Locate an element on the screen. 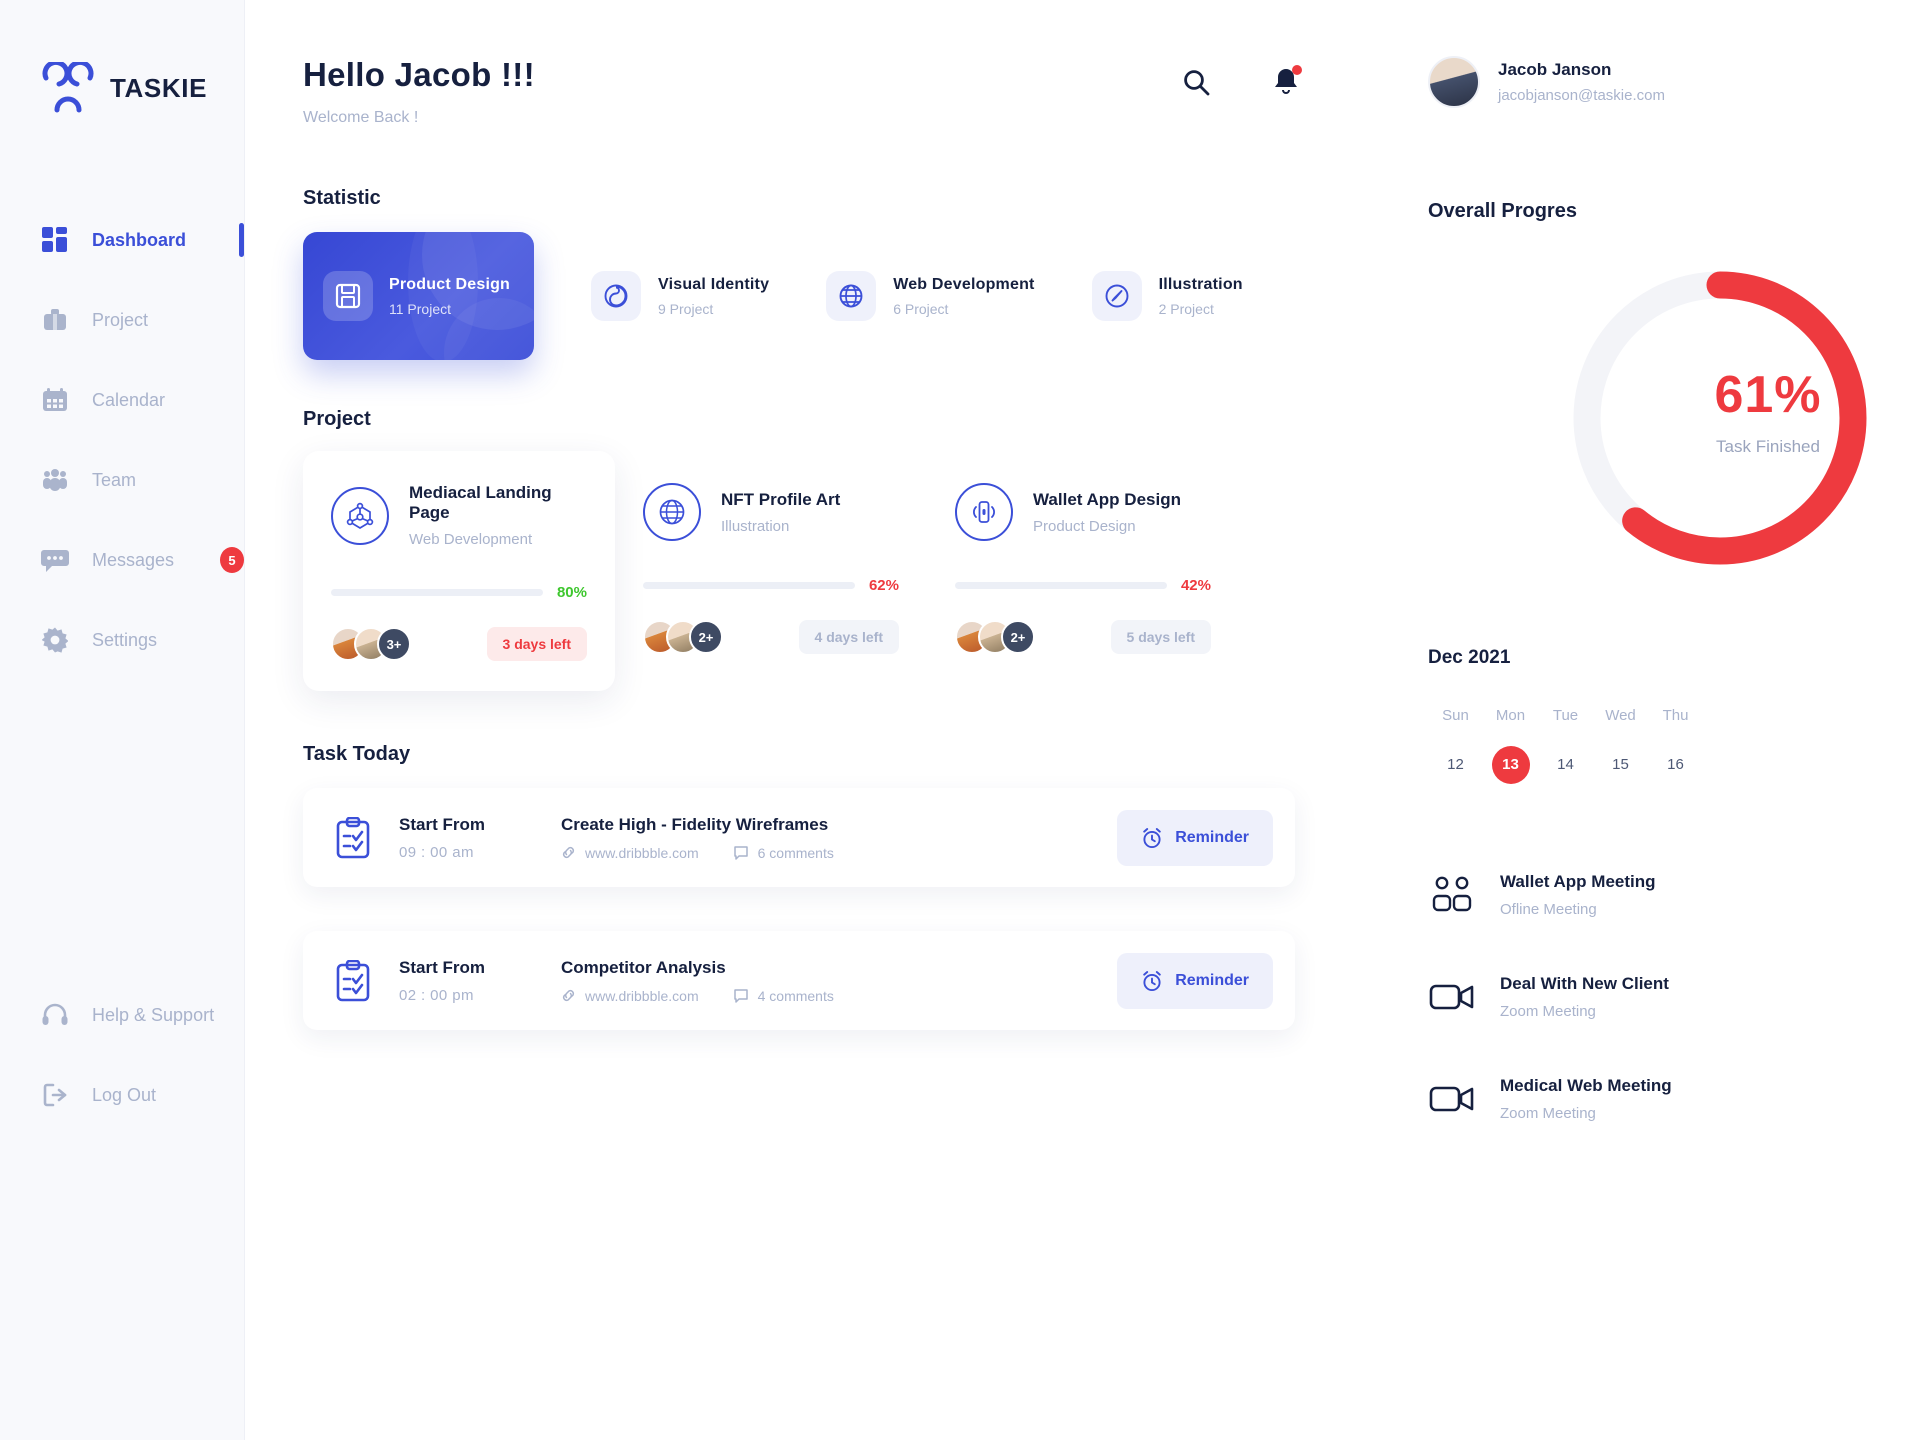  top-actions is located at coordinates (1241, 81).